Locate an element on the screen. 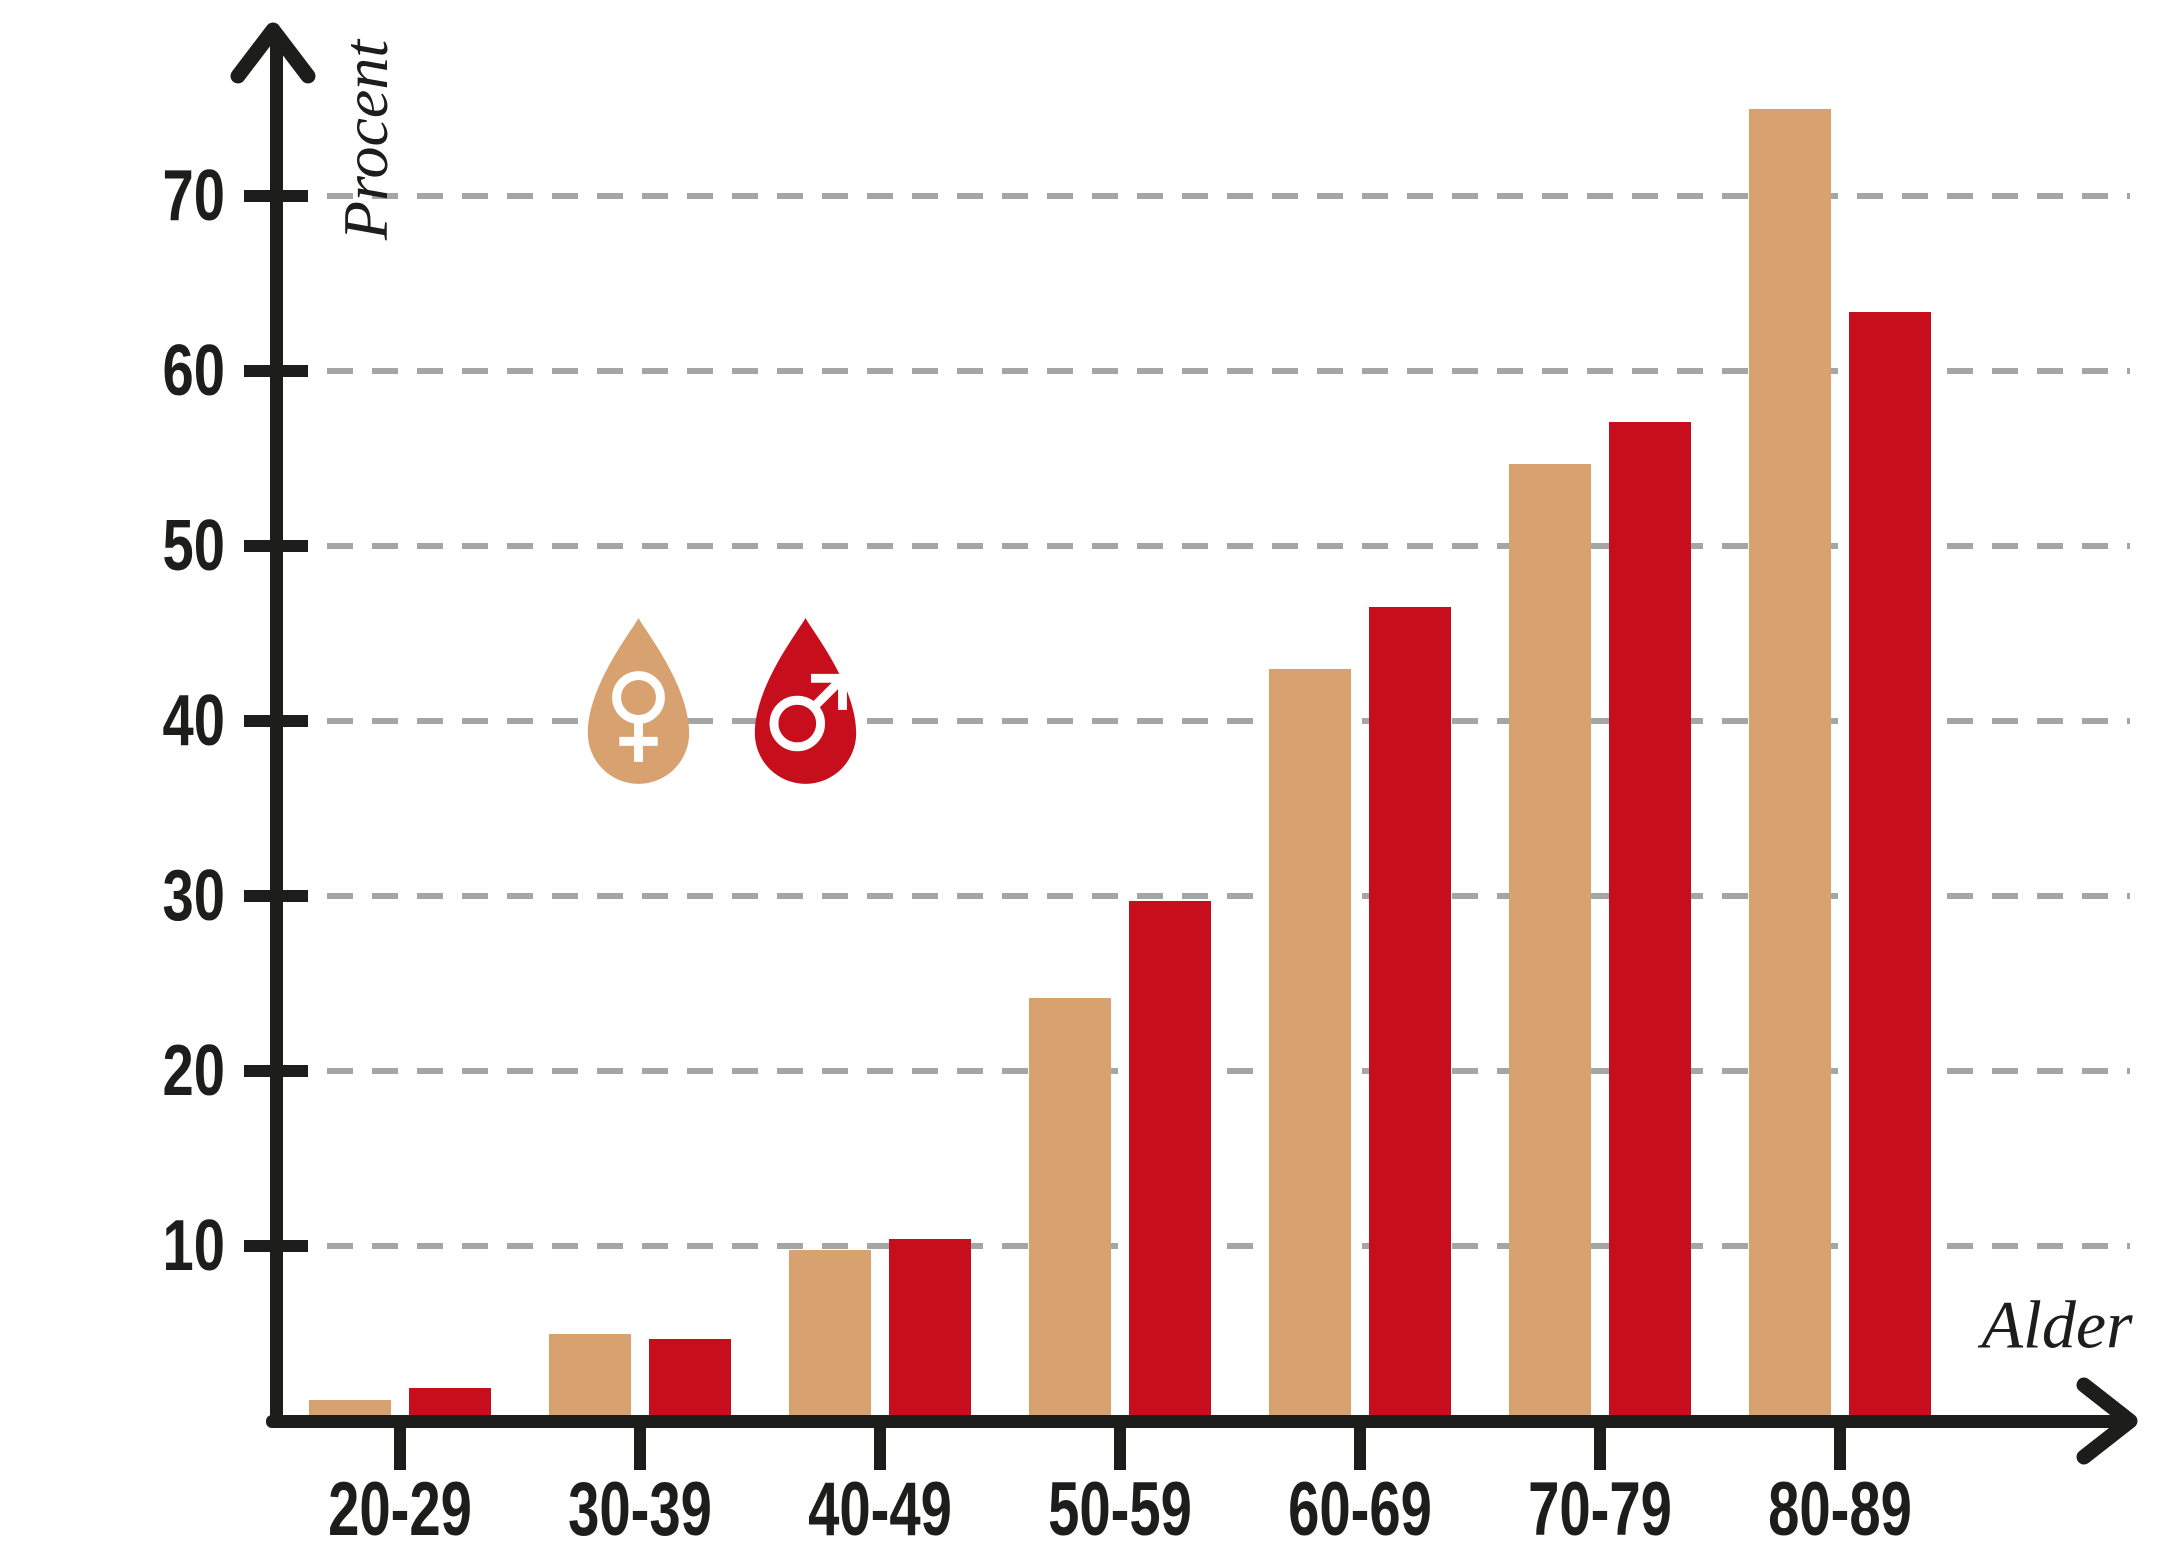  y-tick-label: 70 is located at coordinates (193, 196).